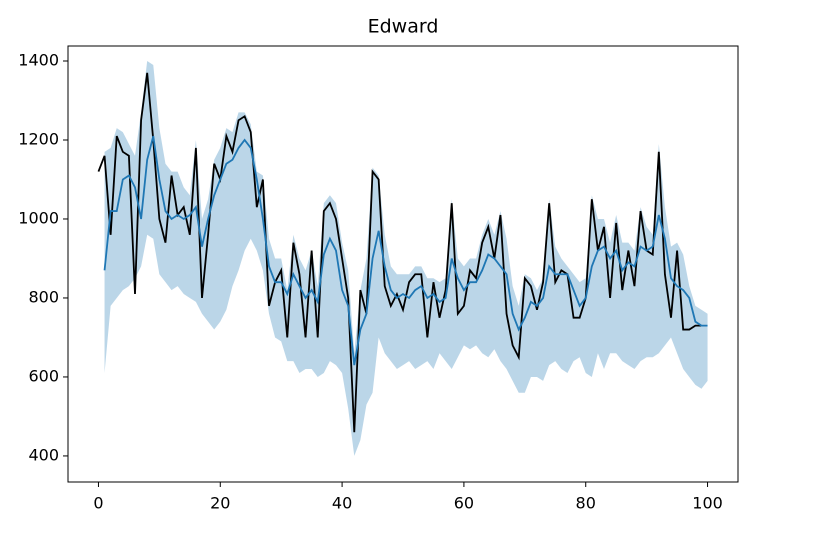  What do you see at coordinates (464, 503) in the screenshot?
I see `x-tick-label: 60` at bounding box center [464, 503].